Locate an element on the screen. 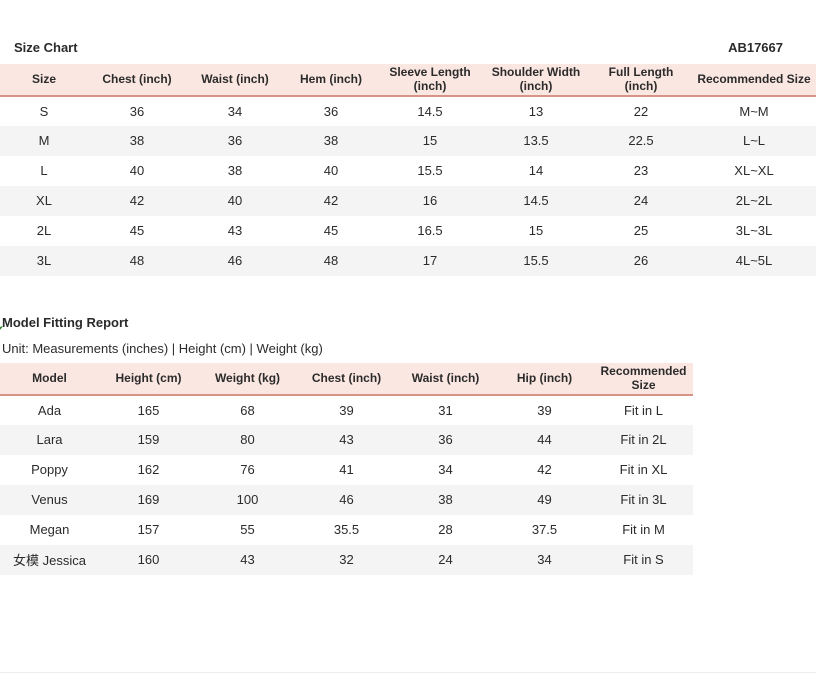  table-cell: 162 is located at coordinates (148, 470).